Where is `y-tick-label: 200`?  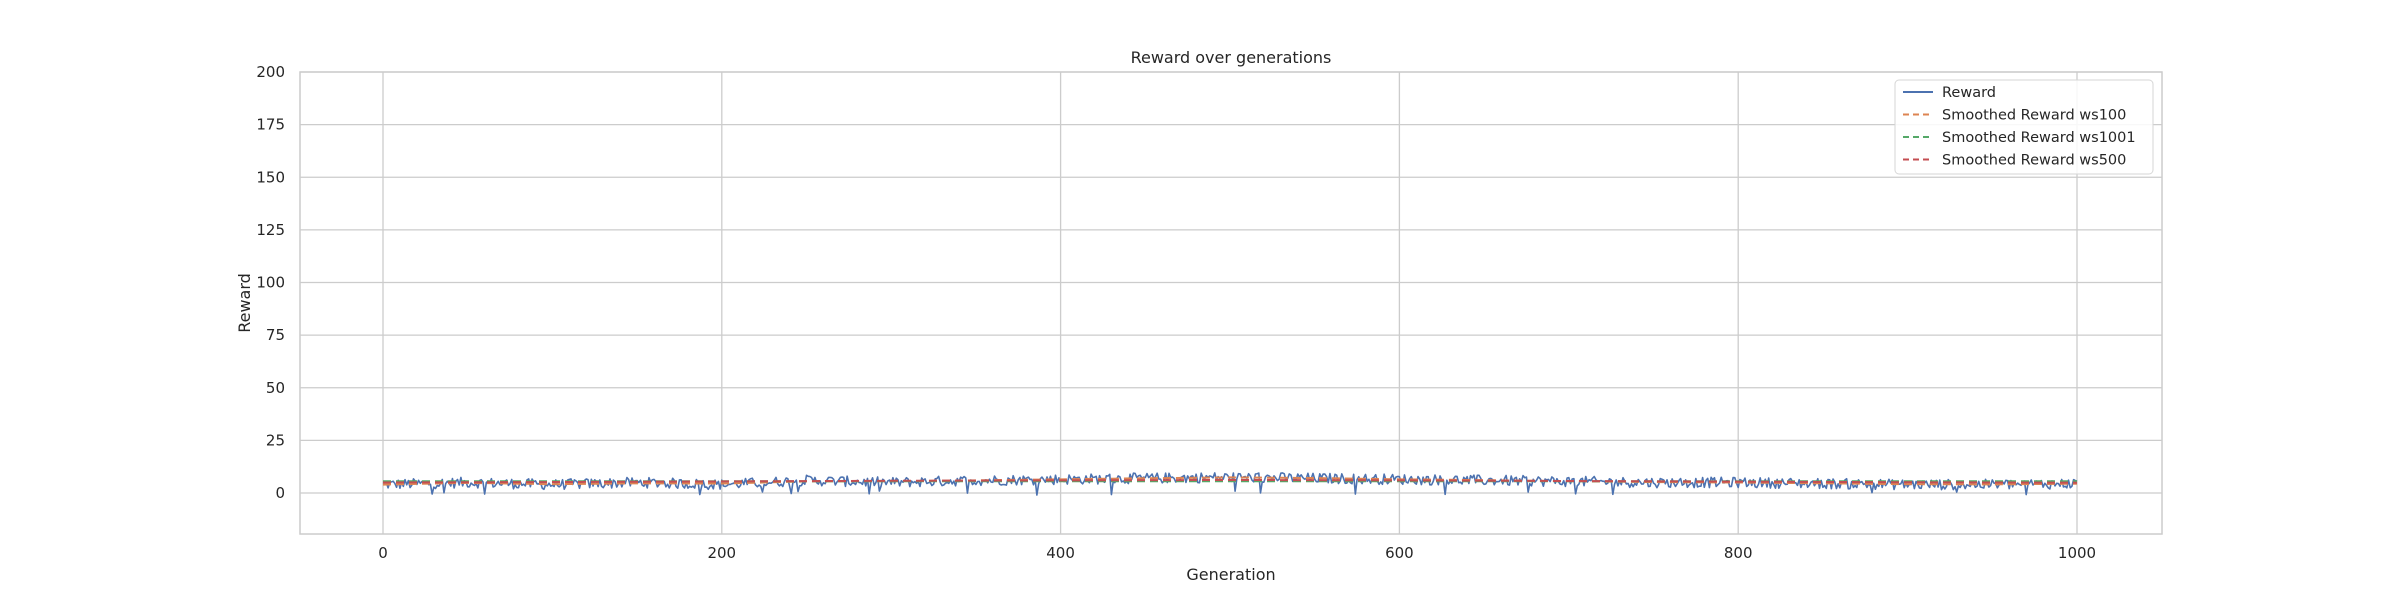 y-tick-label: 200 is located at coordinates (270, 72).